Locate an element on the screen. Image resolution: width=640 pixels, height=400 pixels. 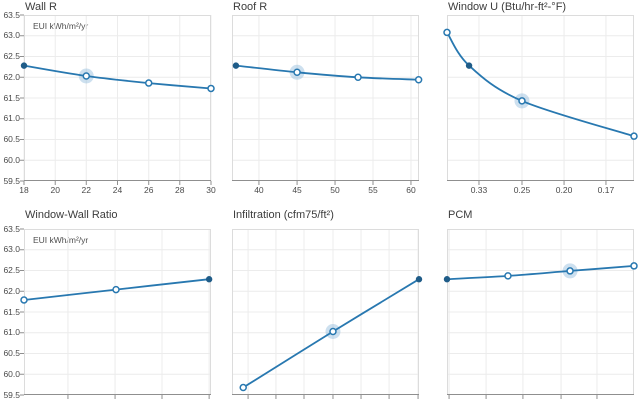
plot-area-window-u is located at coordinates (540, 100).